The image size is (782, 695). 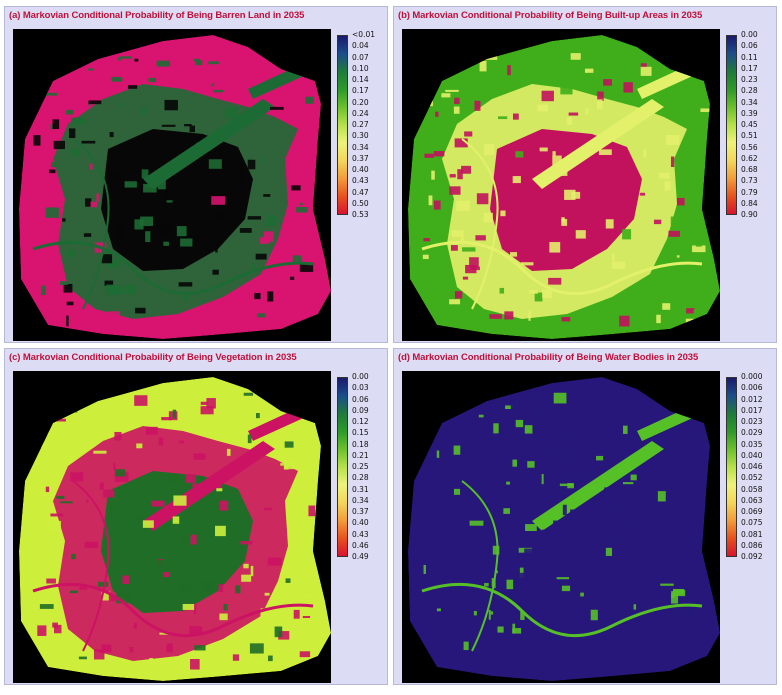 What do you see at coordinates (752, 399) in the screenshot?
I see `legend-tick-label: 0.012` at bounding box center [752, 399].